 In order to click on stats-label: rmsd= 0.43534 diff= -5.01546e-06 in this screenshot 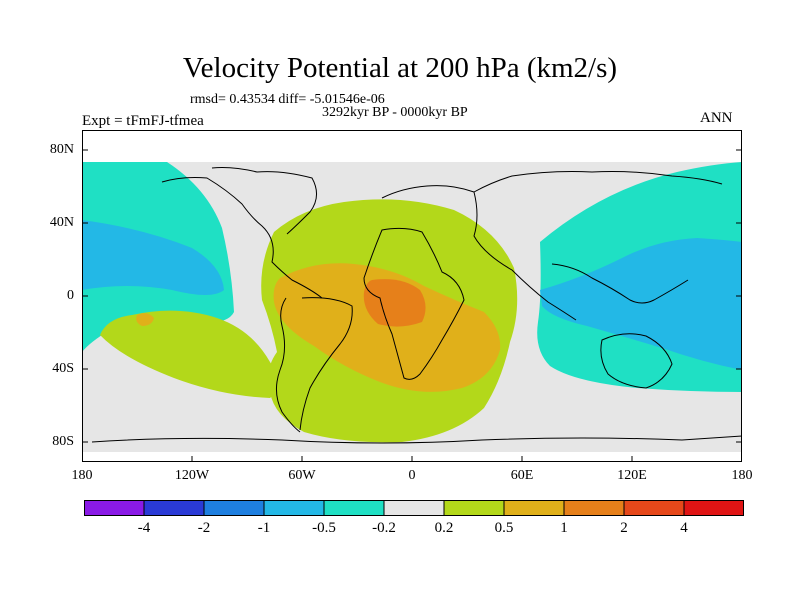, I will do `click(287, 99)`.